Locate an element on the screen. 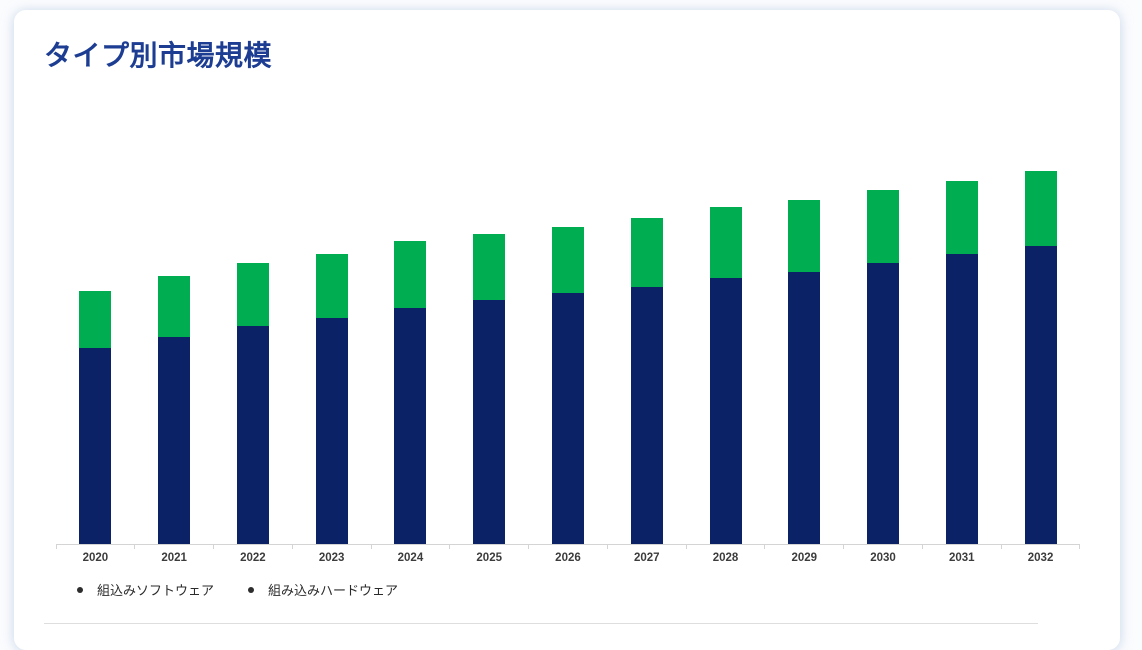  bar-segment-software-2032 is located at coordinates (1040, 395).